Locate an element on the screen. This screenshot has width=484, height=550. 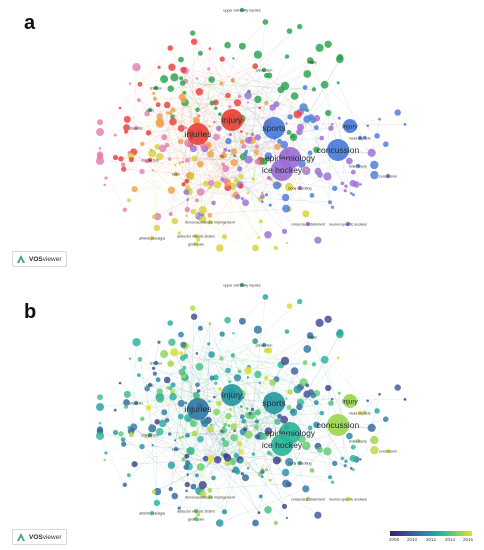
term-label: injuries is located at coordinates (198, 409).